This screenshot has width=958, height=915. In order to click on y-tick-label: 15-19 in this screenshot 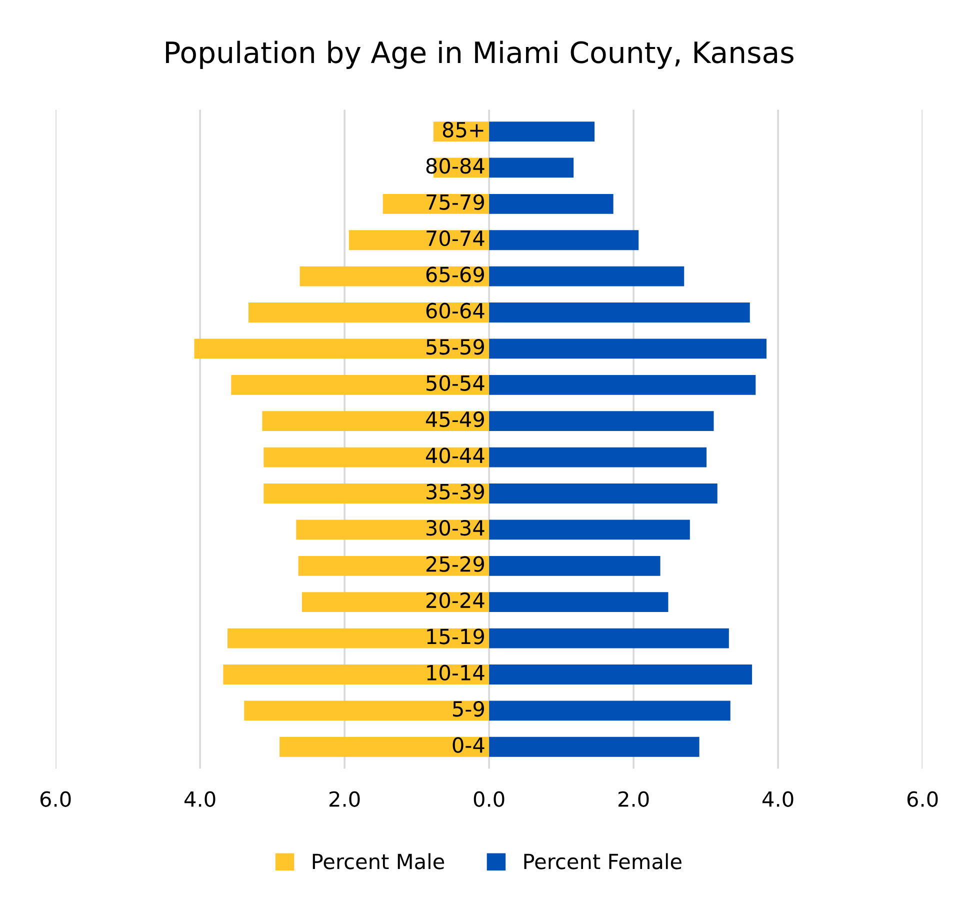, I will do `click(455, 636)`.